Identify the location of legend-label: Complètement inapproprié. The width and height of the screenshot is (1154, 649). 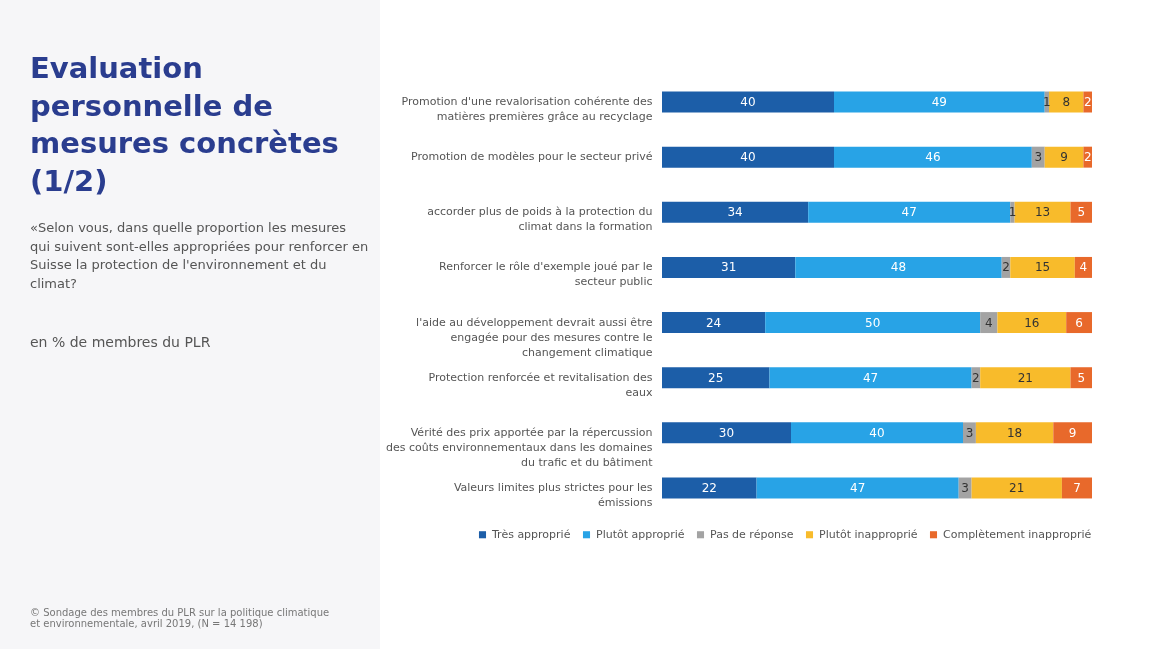
(1017, 534).